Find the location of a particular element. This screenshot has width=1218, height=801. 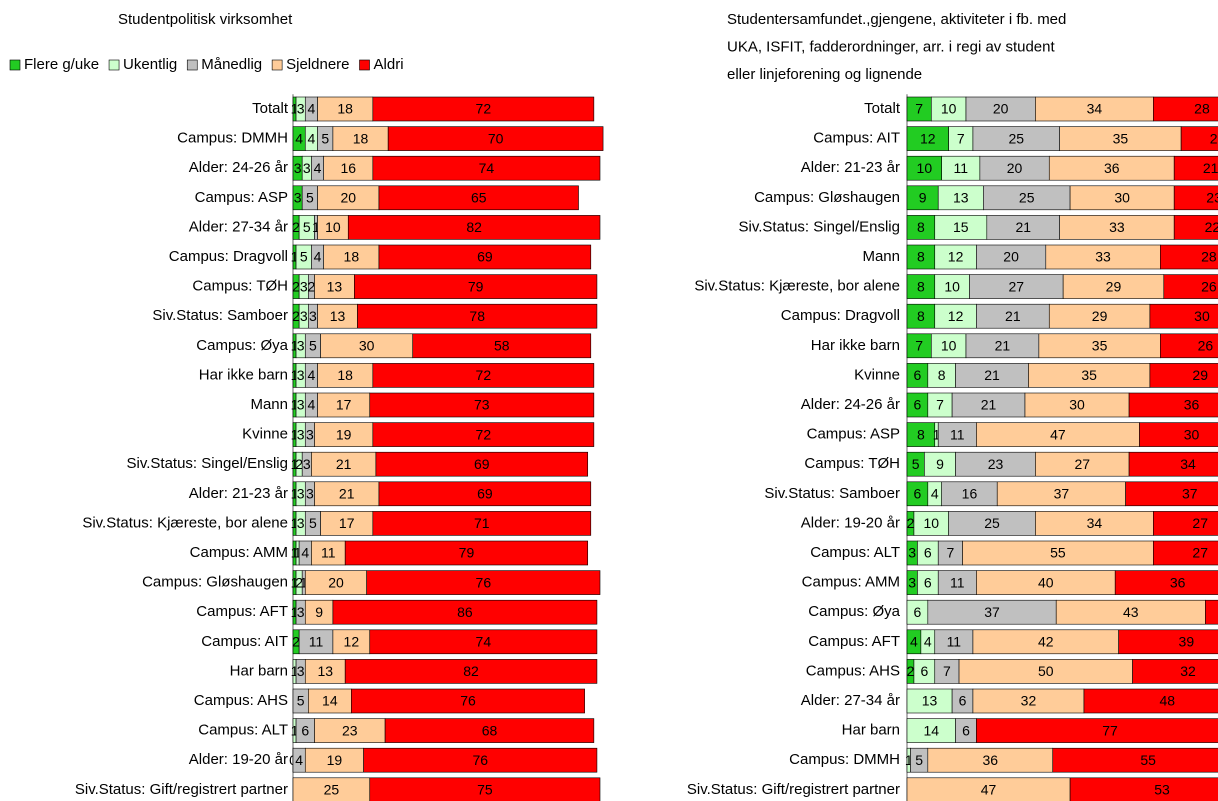

category-label: Siv.Status: Samboer is located at coordinates (220, 315).